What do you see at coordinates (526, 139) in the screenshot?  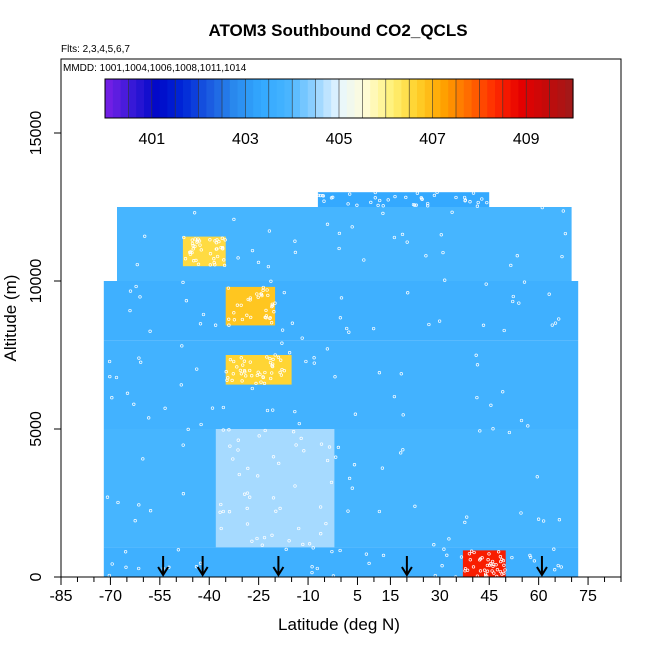 I see `colorbar-tick-label: 409` at bounding box center [526, 139].